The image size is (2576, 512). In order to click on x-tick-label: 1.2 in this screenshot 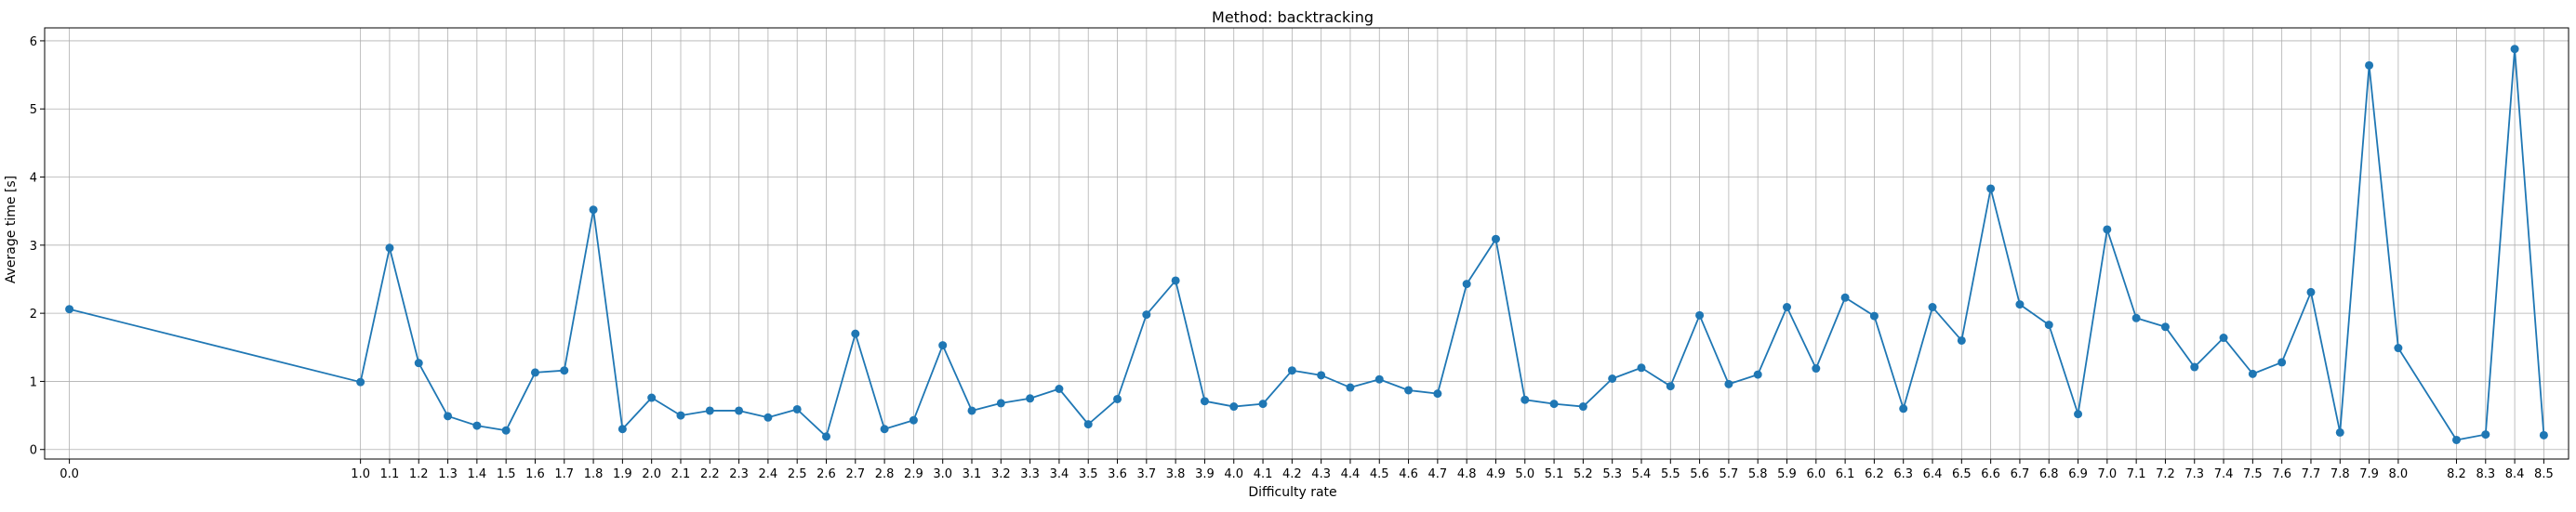, I will do `click(419, 474)`.